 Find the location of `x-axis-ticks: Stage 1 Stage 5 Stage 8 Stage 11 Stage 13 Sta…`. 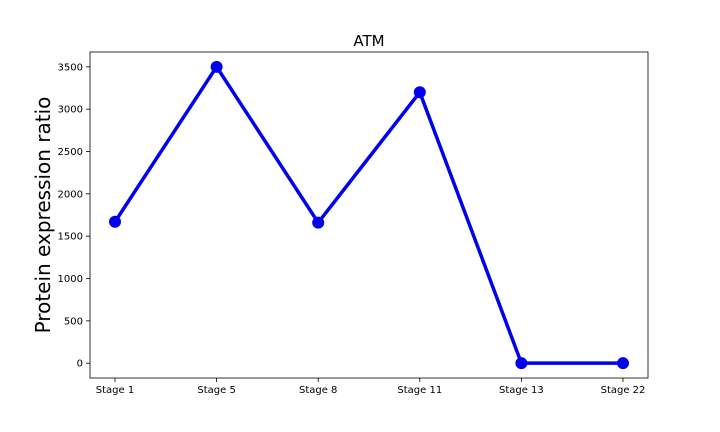

x-axis-ticks: Stage 1 Stage 5 Stage 8 Stage 11 Stage 13 Sta… is located at coordinates (371, 387).